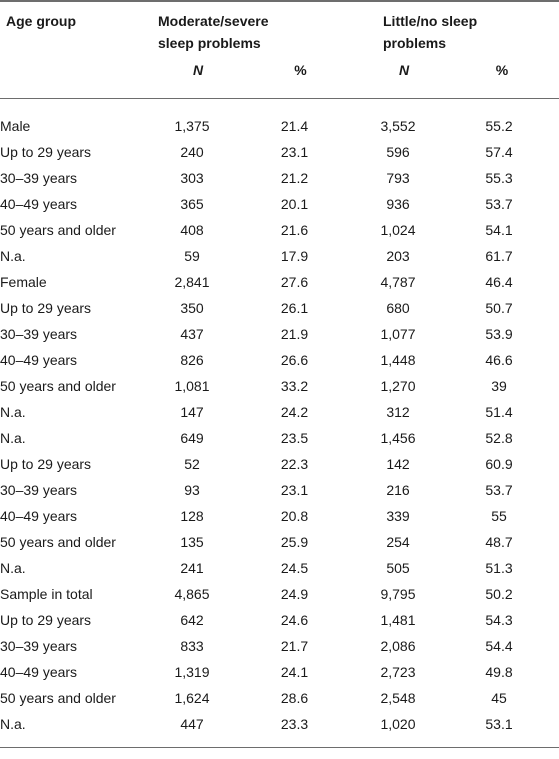  I want to click on cell-n-moderate: 147, so click(192, 412).